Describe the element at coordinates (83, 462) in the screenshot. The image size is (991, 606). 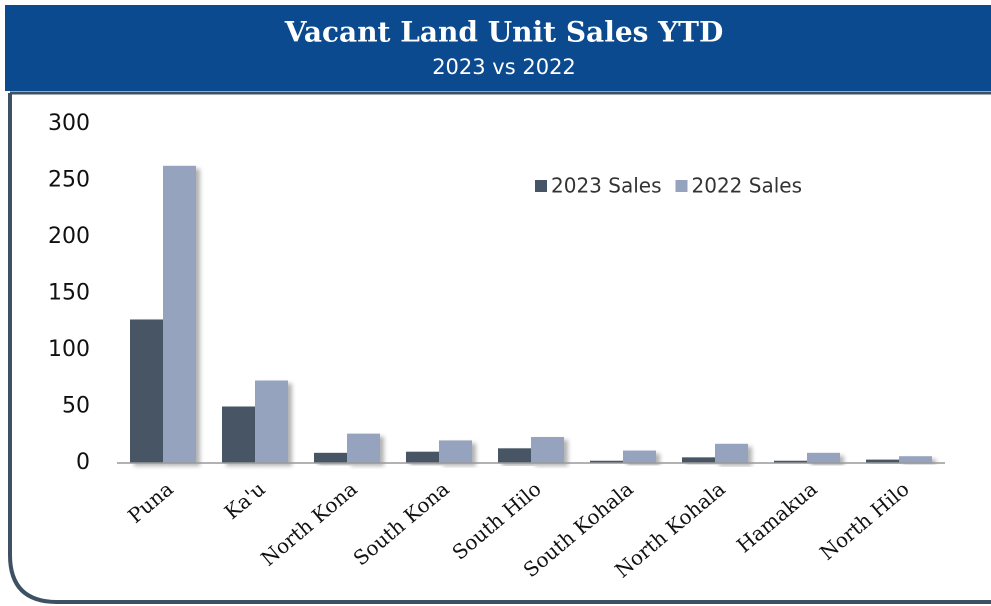
I see `y-tick-label: 0` at that location.